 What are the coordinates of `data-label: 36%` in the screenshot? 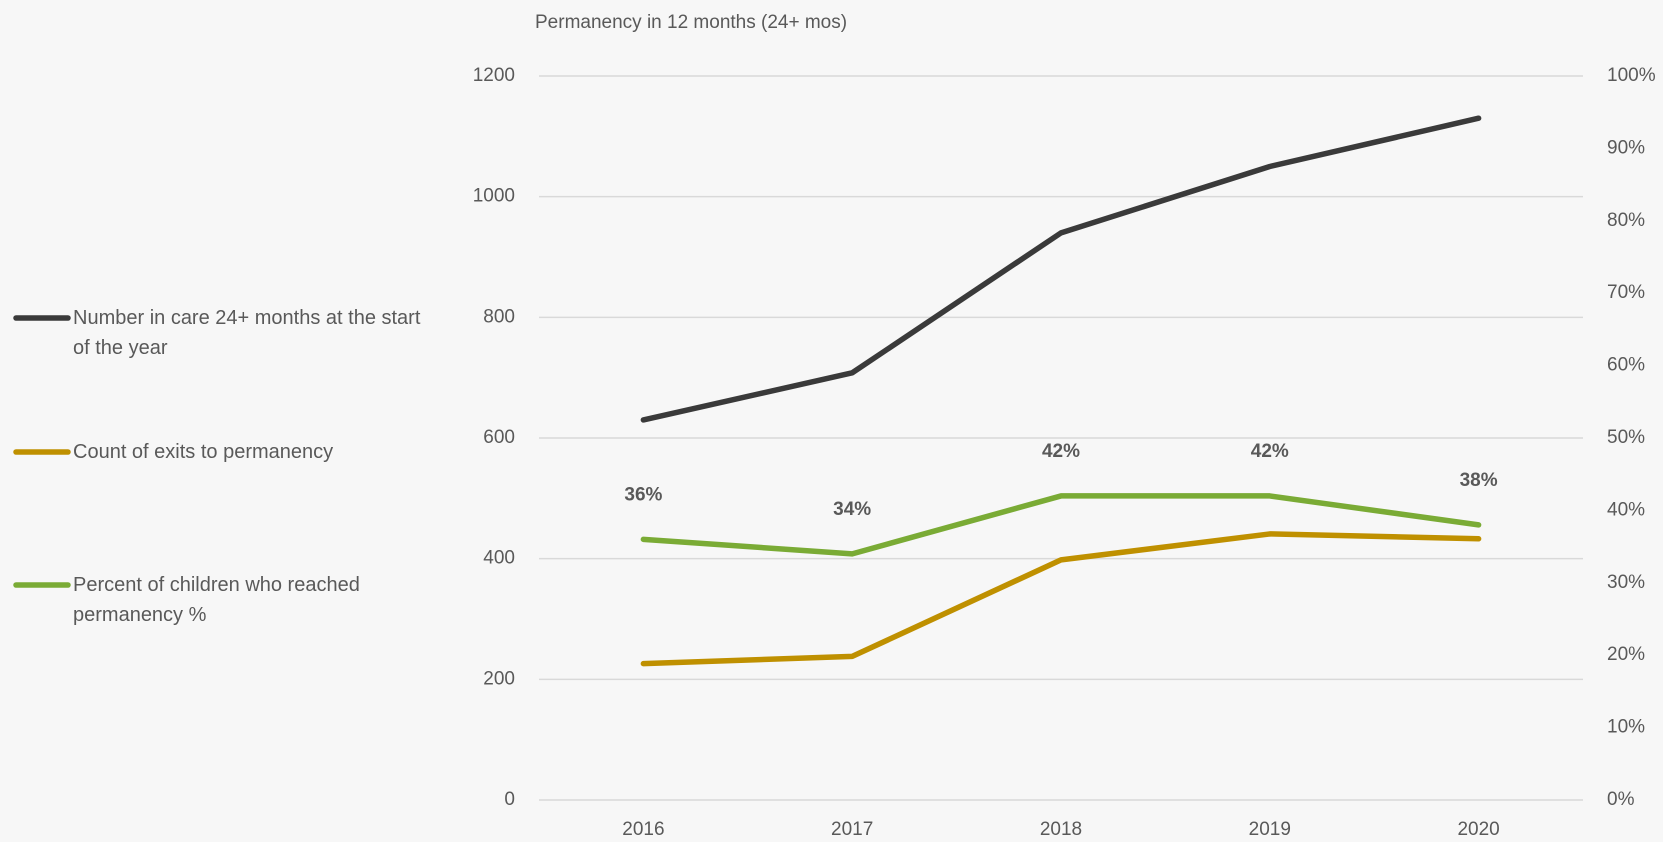 It's located at (643, 494).